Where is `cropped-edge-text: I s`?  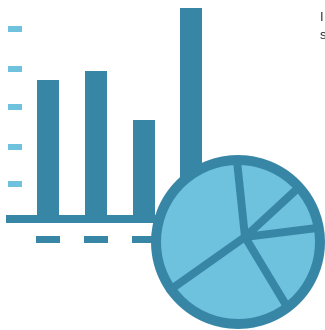 cropped-edge-text: I s is located at coordinates (322, 26).